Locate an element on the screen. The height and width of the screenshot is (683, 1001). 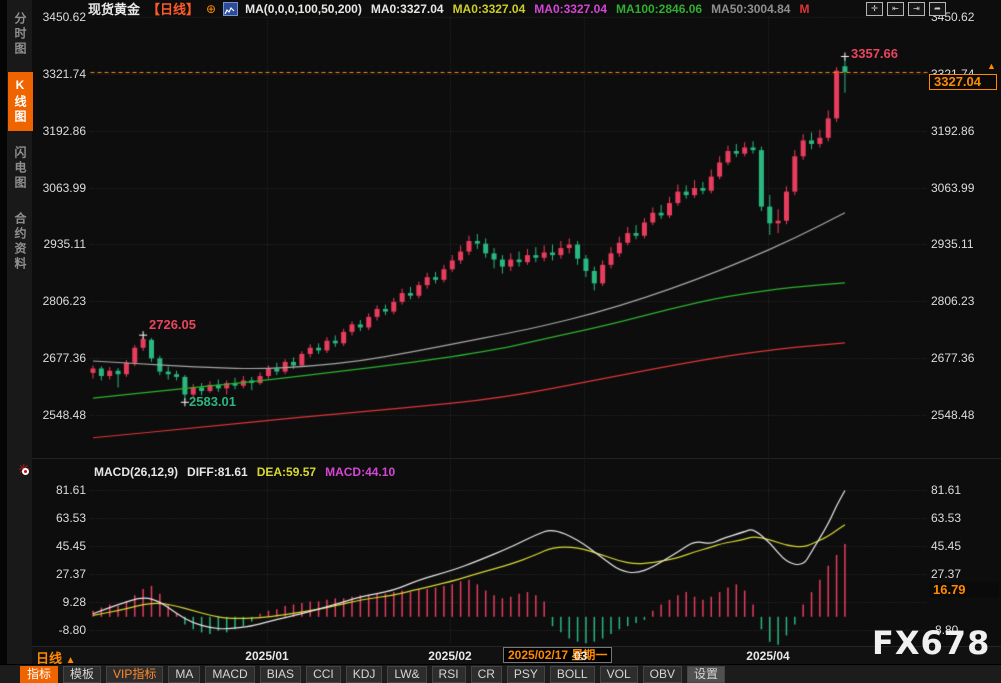
axis-tick-right: 45.45 is located at coordinates (946, 545).